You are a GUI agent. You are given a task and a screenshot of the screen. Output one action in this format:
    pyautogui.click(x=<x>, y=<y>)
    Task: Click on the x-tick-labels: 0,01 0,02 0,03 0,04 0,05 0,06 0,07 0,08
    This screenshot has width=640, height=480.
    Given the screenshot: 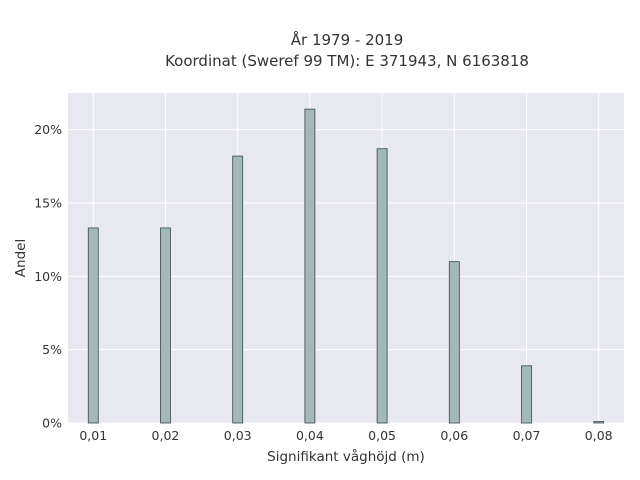 What is the action you would take?
    pyautogui.click(x=345, y=435)
    